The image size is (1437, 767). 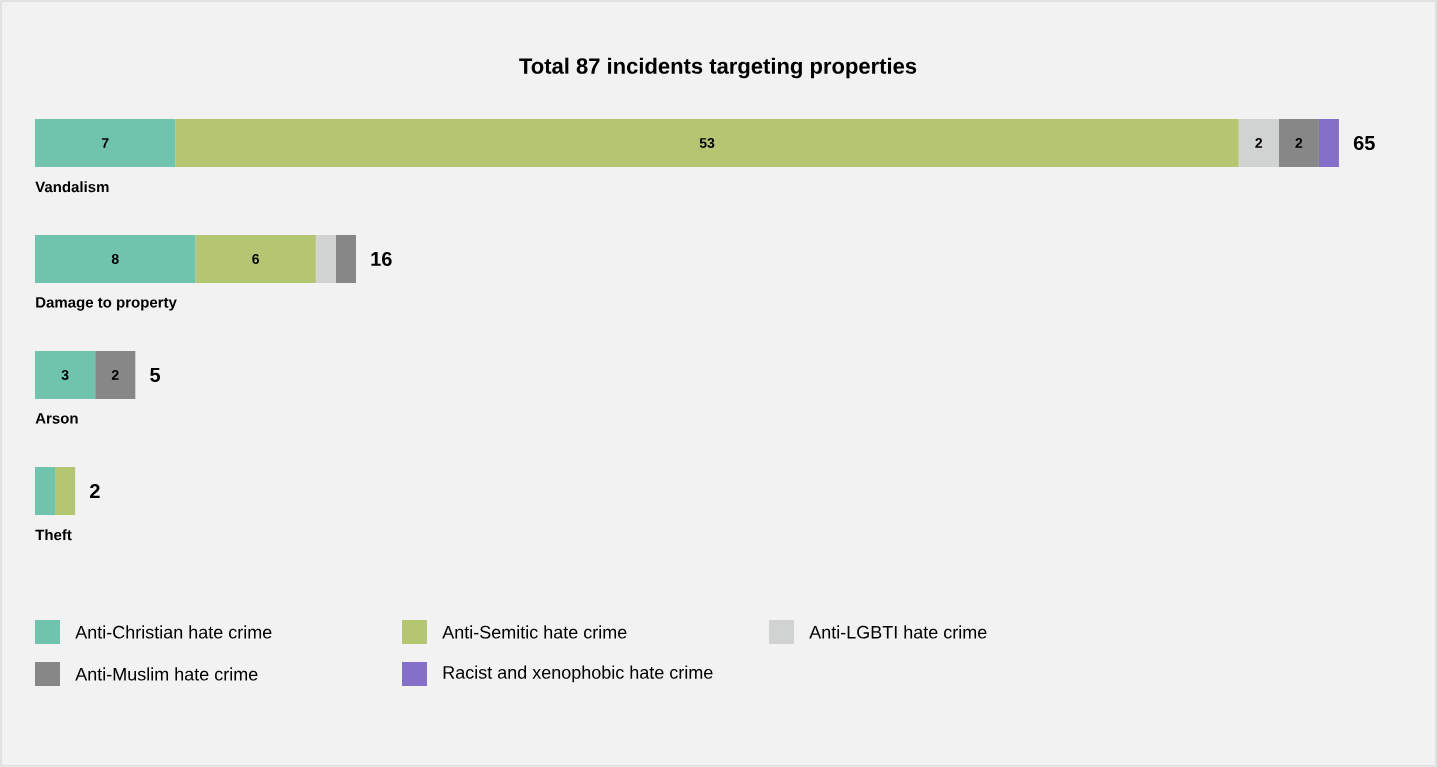 What do you see at coordinates (72, 187) in the screenshot?
I see `y-tick-label: Vandalism` at bounding box center [72, 187].